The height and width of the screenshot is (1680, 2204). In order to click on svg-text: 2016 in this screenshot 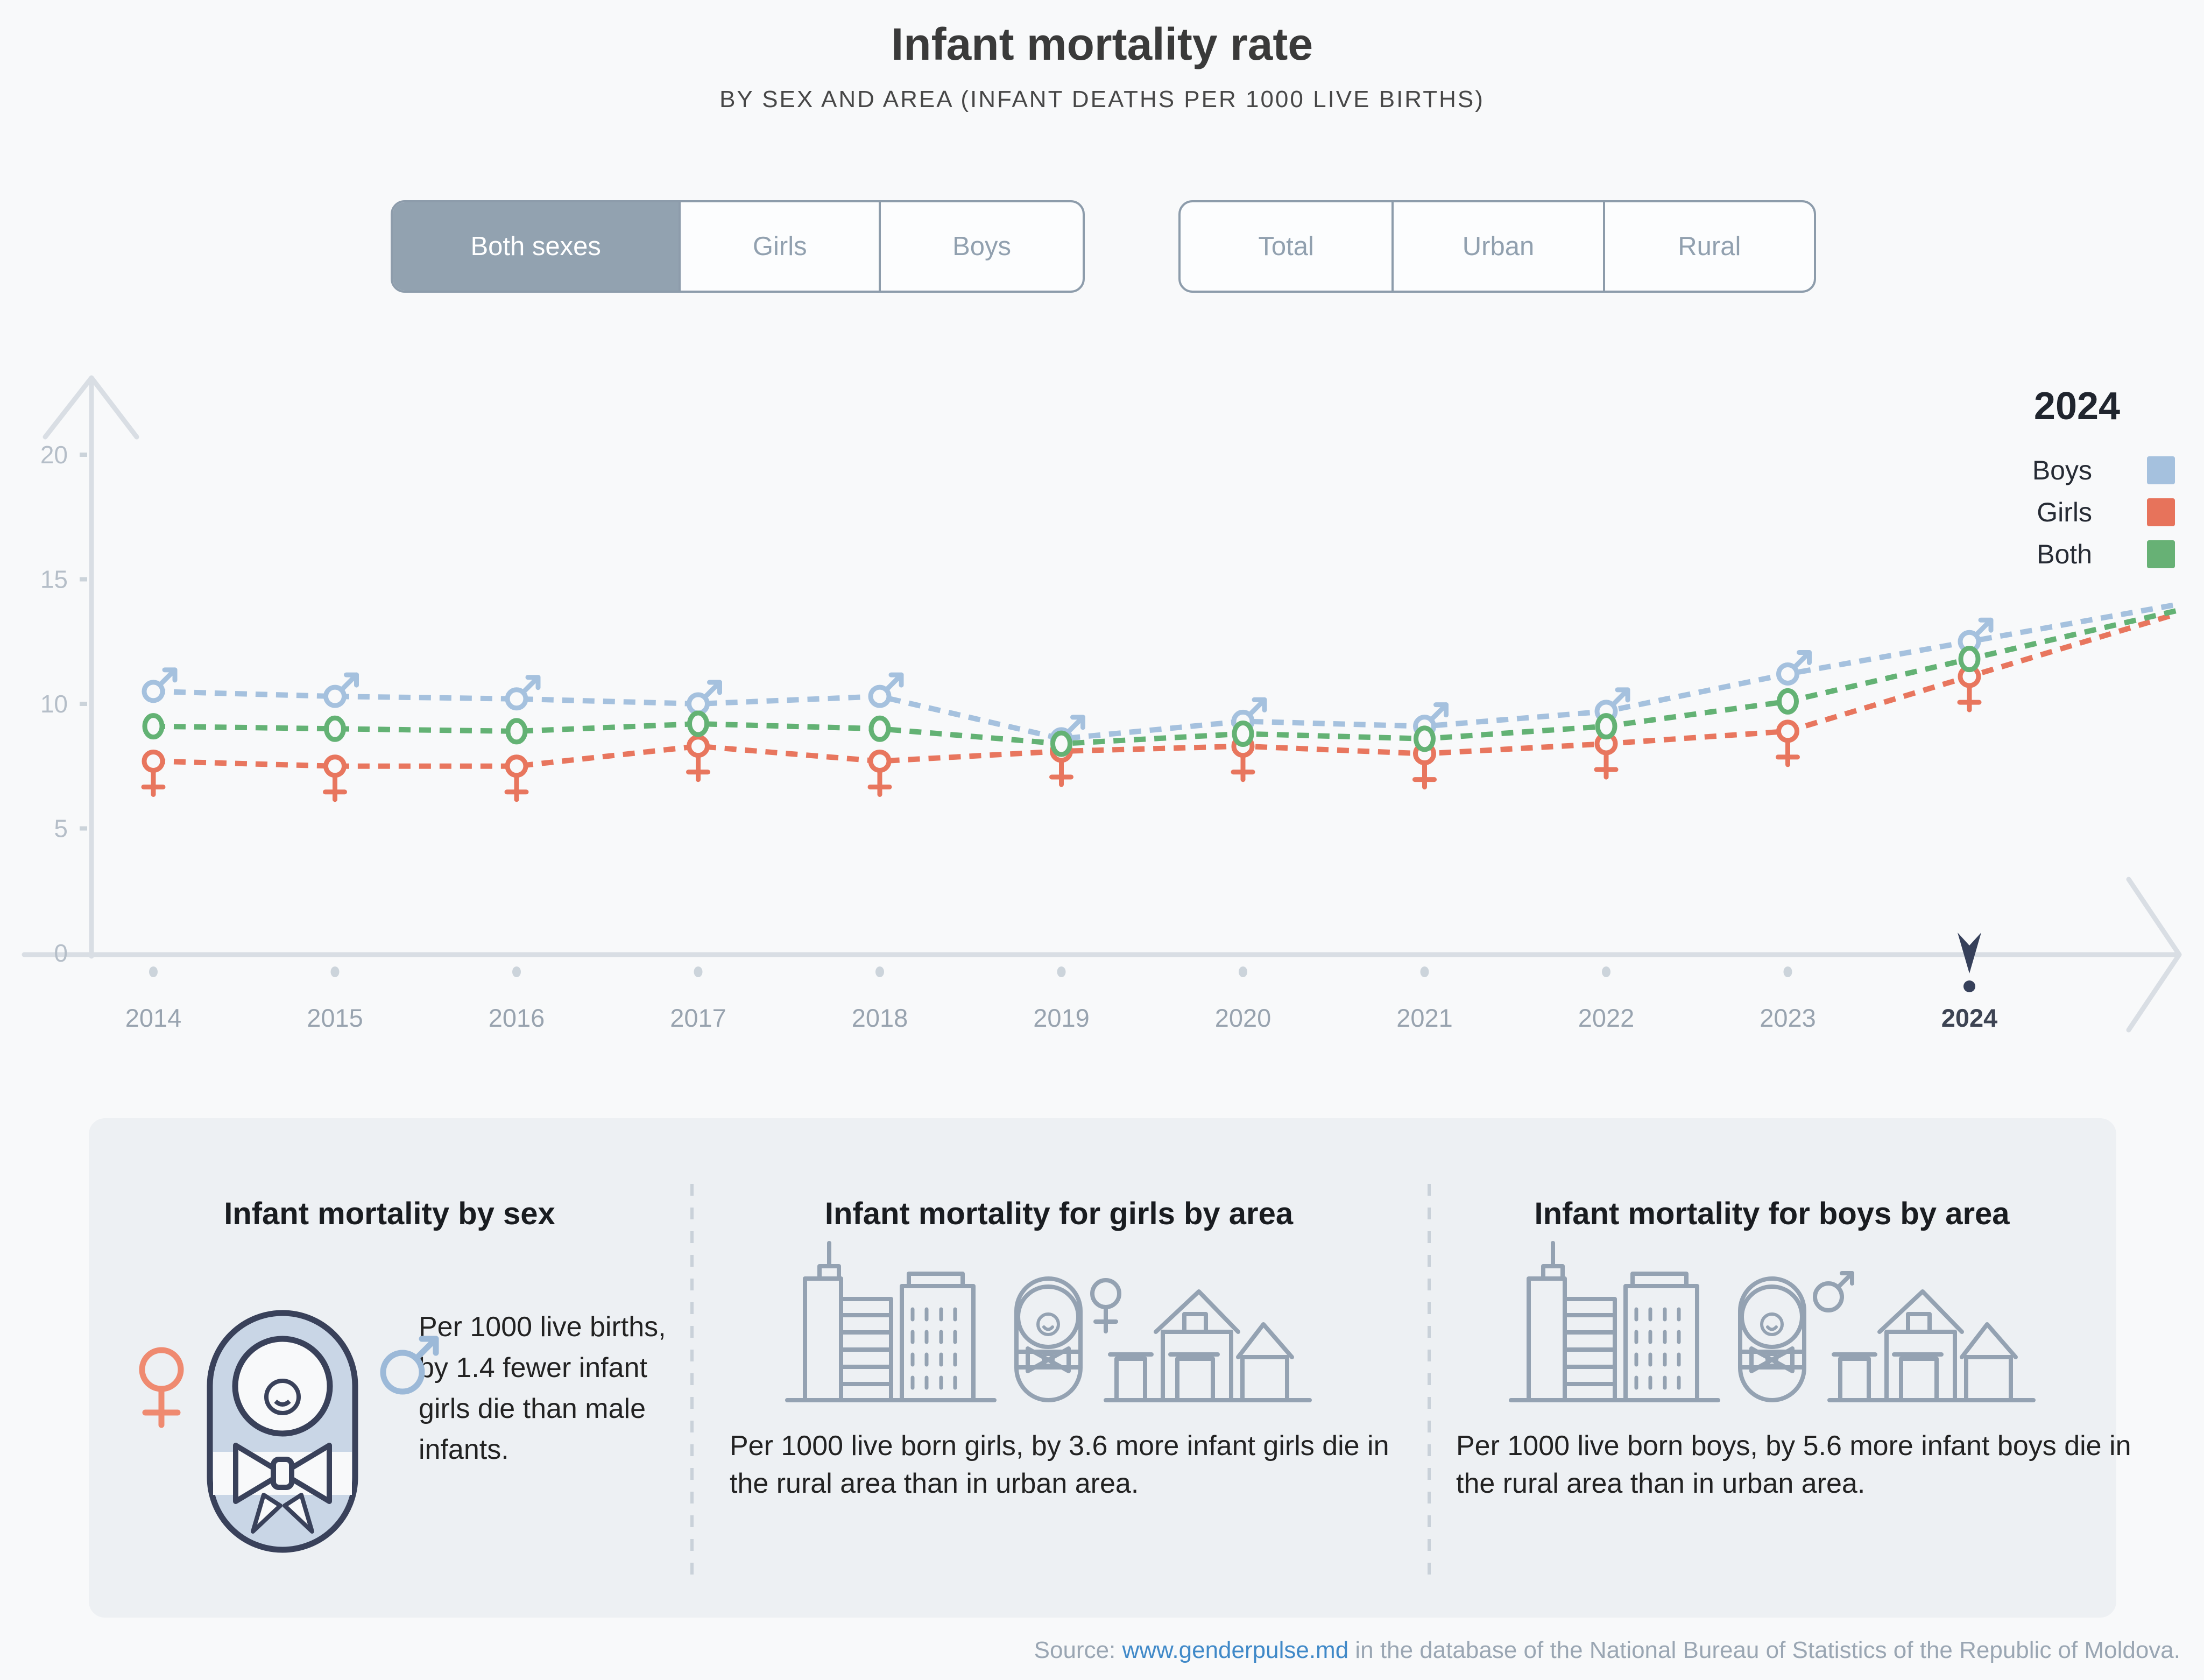, I will do `click(517, 1018)`.